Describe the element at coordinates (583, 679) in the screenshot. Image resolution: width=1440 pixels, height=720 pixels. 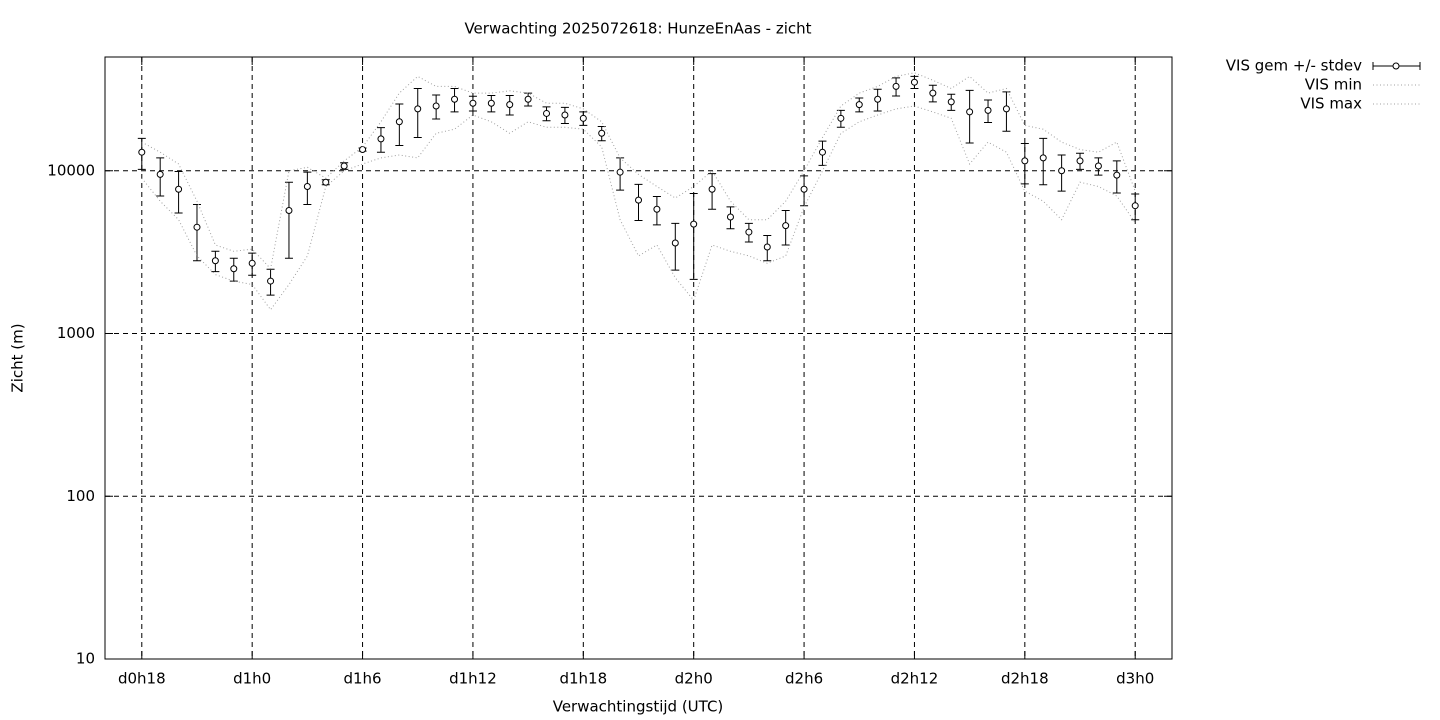
I see `x-tick-label: d1h18` at that location.